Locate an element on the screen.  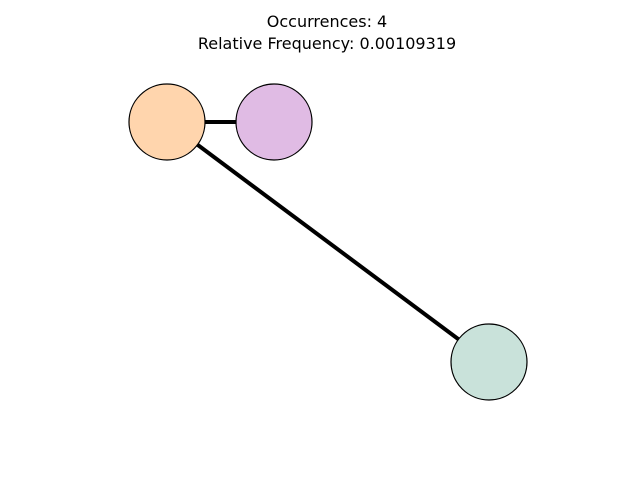
title-relative-frequency: Relative Frequency: 0.00109319 is located at coordinates (327, 43).